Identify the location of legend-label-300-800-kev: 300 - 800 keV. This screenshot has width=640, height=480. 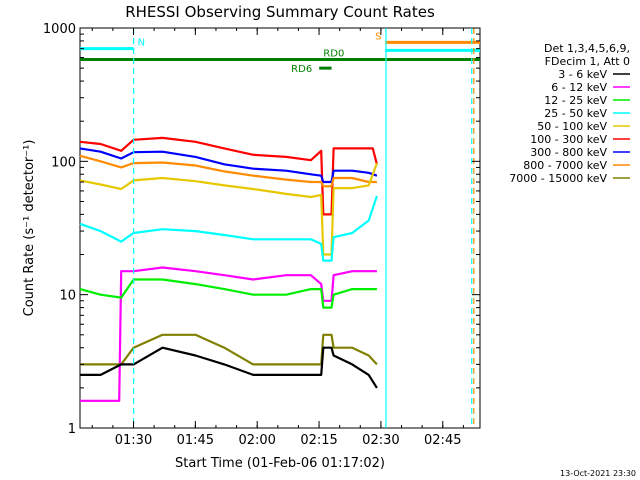
(568, 152).